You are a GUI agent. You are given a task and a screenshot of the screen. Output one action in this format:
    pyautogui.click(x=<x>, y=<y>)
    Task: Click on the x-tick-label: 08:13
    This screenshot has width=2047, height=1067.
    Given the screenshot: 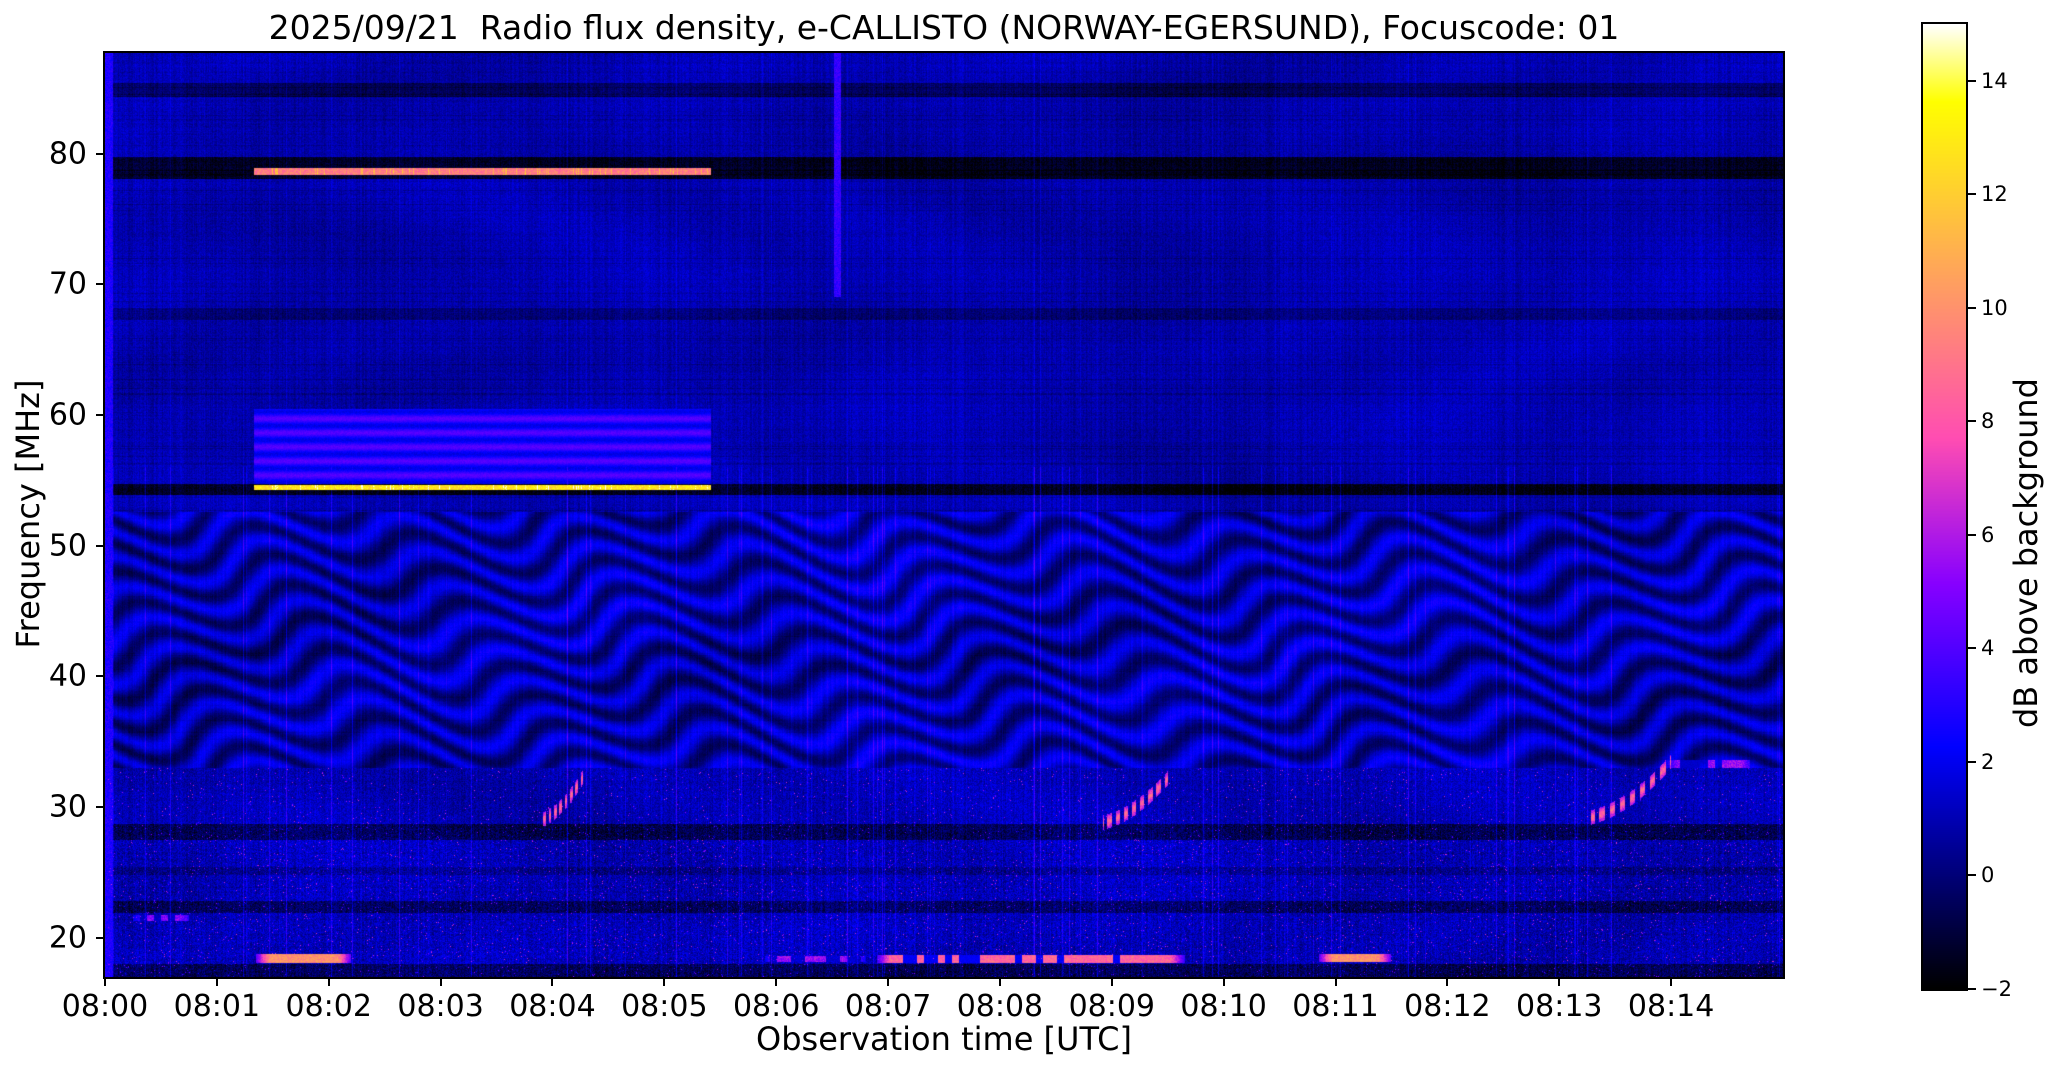 What is the action you would take?
    pyautogui.click(x=1559, y=1006)
    